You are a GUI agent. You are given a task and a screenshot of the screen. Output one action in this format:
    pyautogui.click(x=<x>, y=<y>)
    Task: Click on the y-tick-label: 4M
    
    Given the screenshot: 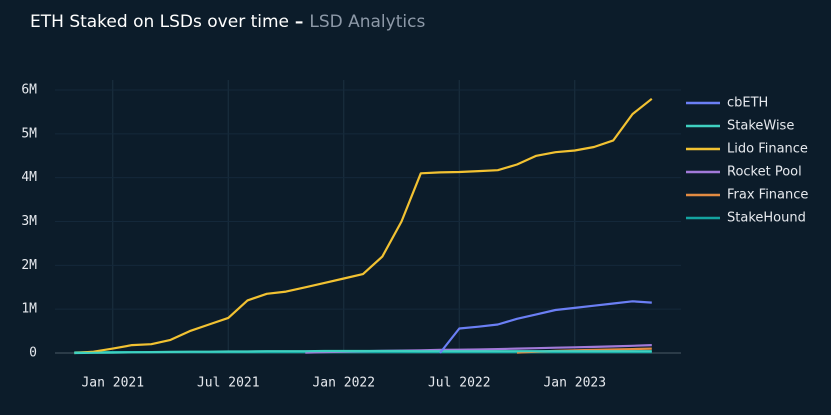 What is the action you would take?
    pyautogui.click(x=29, y=177)
    